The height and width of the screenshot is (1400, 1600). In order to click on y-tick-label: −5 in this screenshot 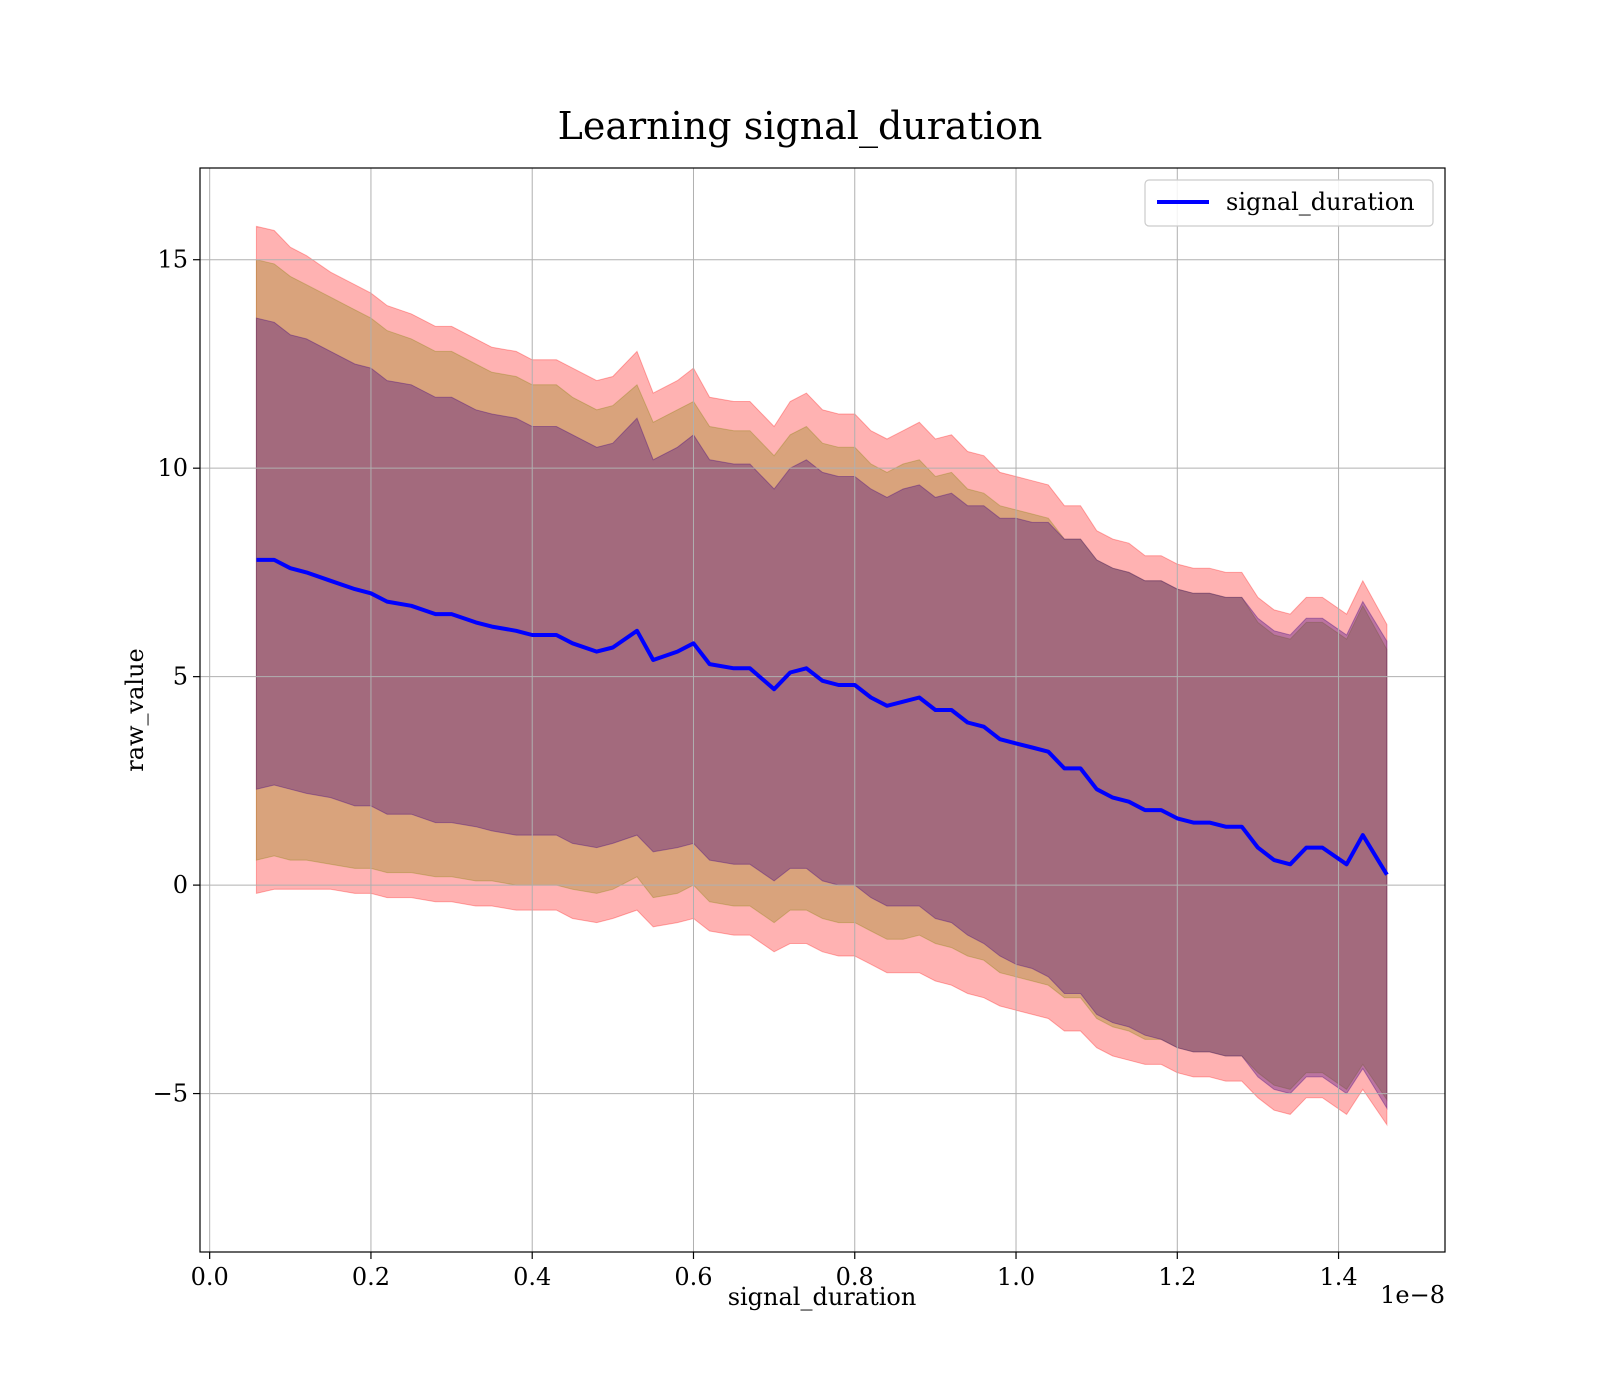, I will do `click(170, 1094)`.